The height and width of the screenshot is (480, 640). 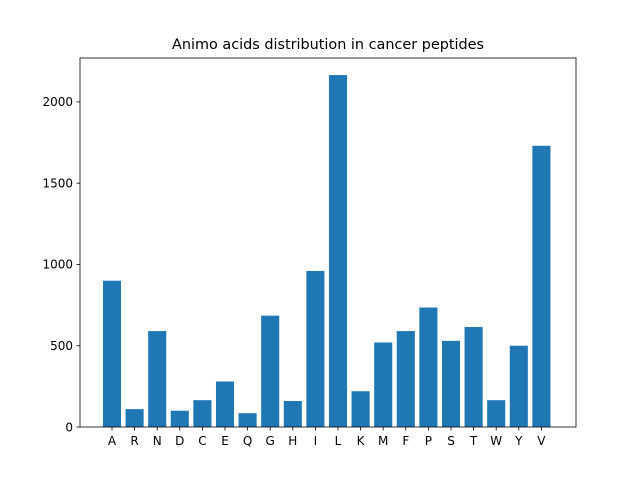 What do you see at coordinates (338, 251) in the screenshot?
I see `bar-L` at bounding box center [338, 251].